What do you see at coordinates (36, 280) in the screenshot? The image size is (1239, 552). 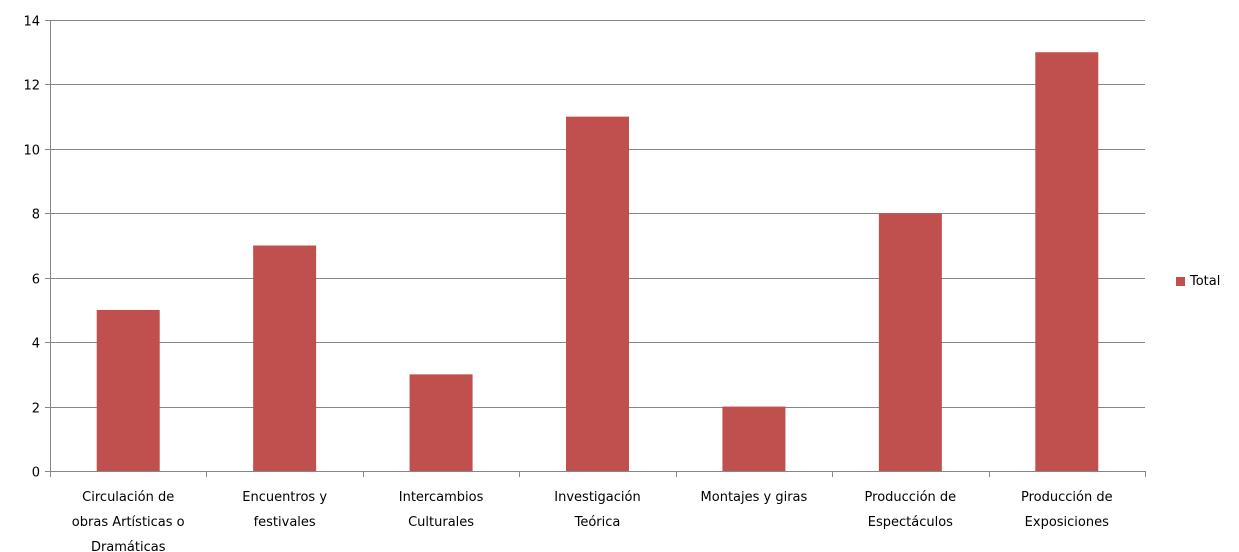 I see `y-tick-label: 6` at bounding box center [36, 280].